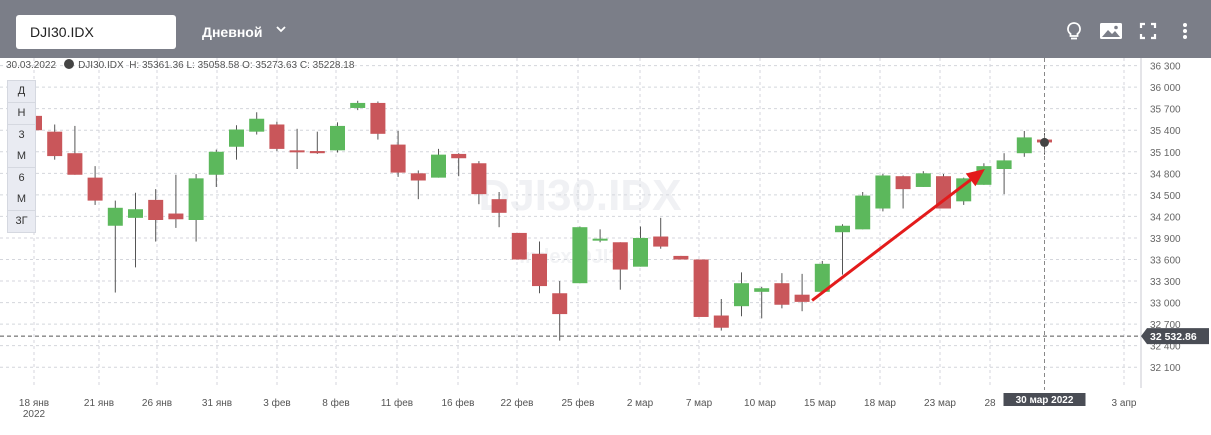  I want to click on price-tick-label: 33 600, so click(1165, 261).